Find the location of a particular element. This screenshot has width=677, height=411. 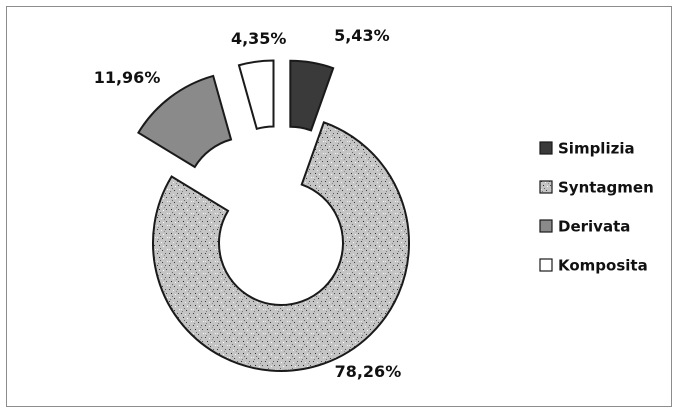

slice-komposita is located at coordinates (256, 95).